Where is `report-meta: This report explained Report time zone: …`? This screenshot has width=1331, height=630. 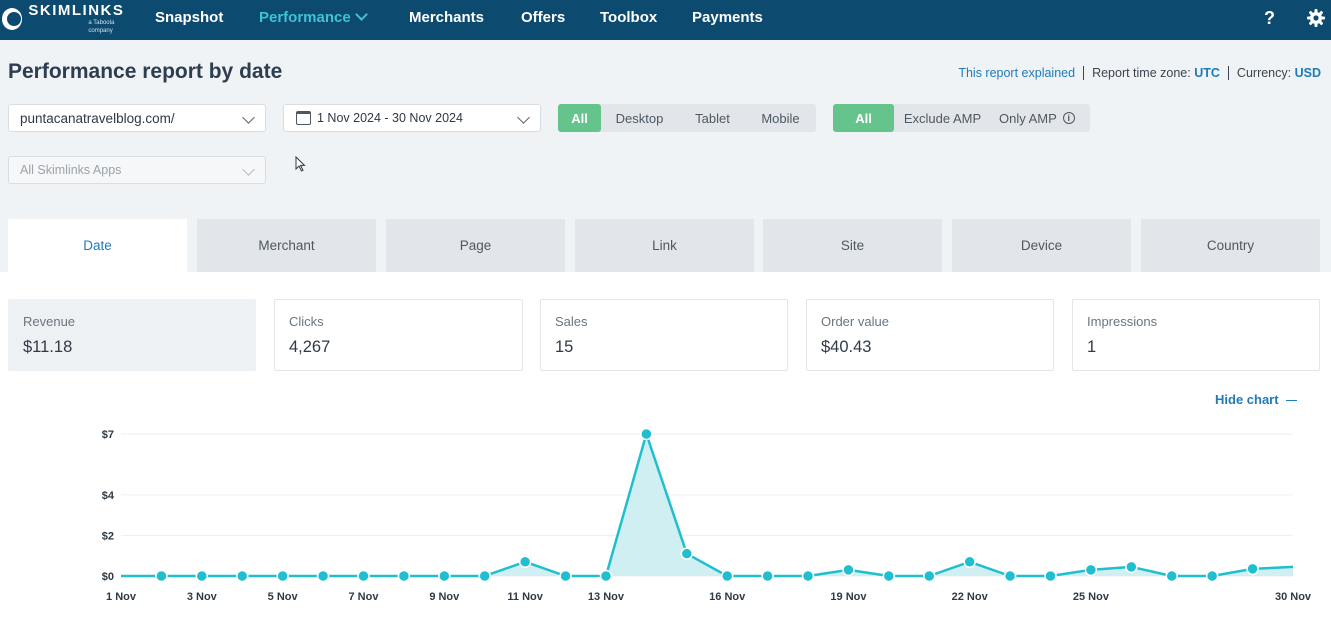
report-meta: This report explained Report time zone: … is located at coordinates (1139, 73).